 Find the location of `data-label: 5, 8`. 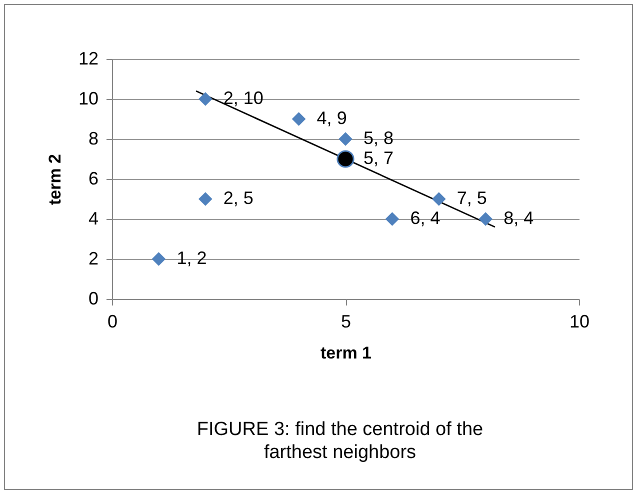

data-label: 5, 8 is located at coordinates (379, 138).